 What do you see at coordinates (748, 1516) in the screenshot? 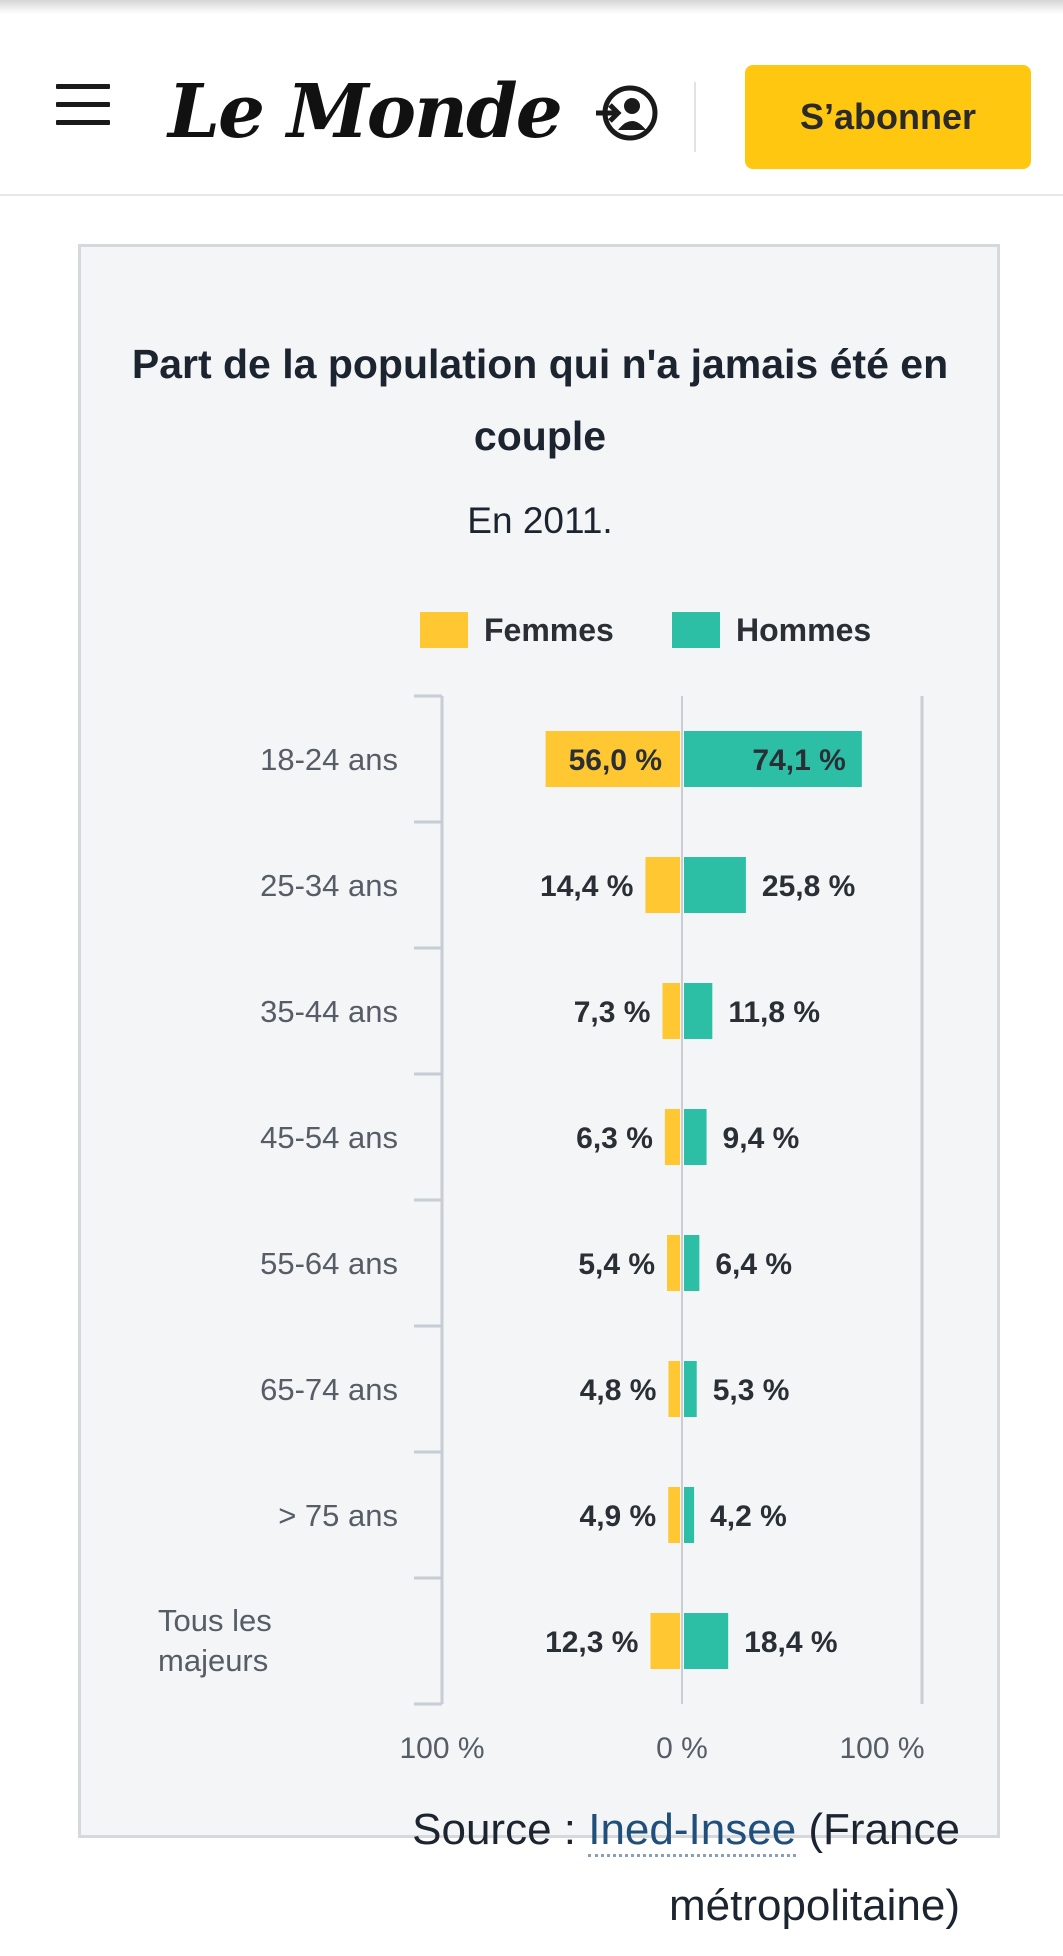
I see `value-label-hommes: 4,2 %` at bounding box center [748, 1516].